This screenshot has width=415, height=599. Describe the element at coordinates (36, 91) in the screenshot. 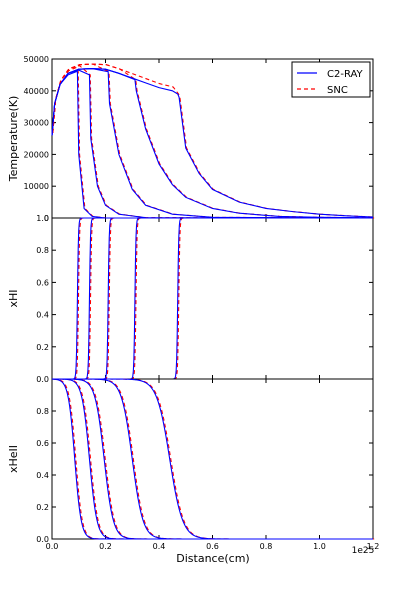

I see `y-tick-label: 40000` at that location.